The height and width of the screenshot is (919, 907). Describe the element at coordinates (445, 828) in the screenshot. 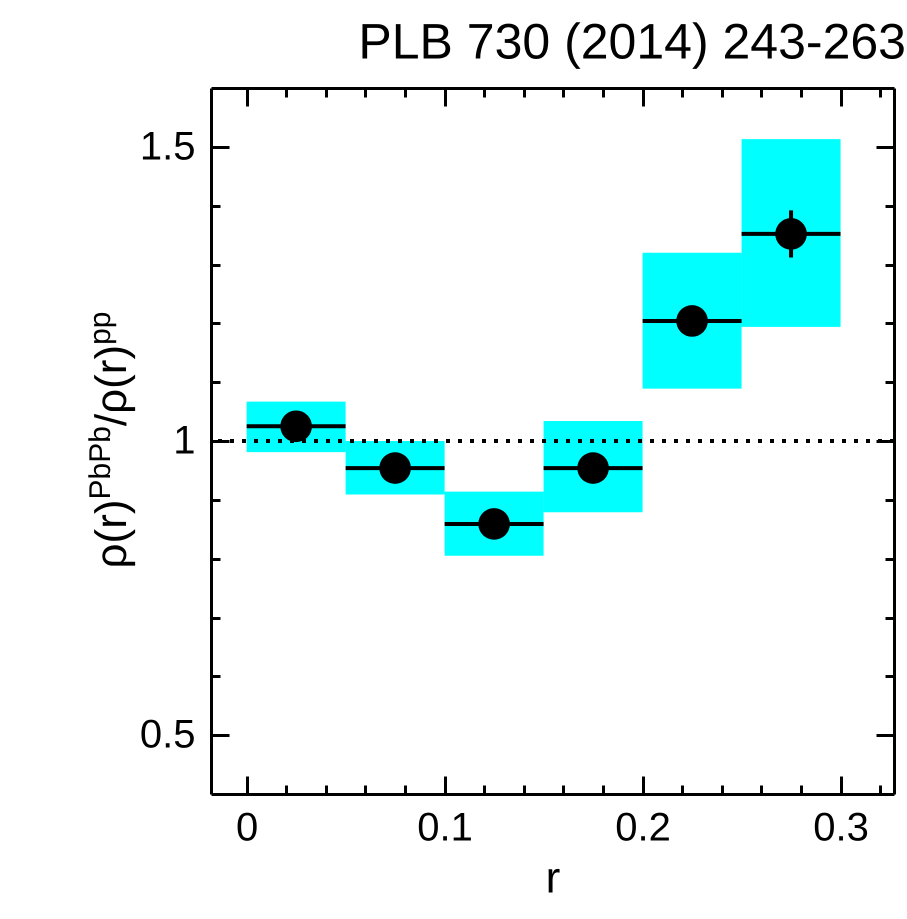

I see `x-tick-label: 0.1` at that location.